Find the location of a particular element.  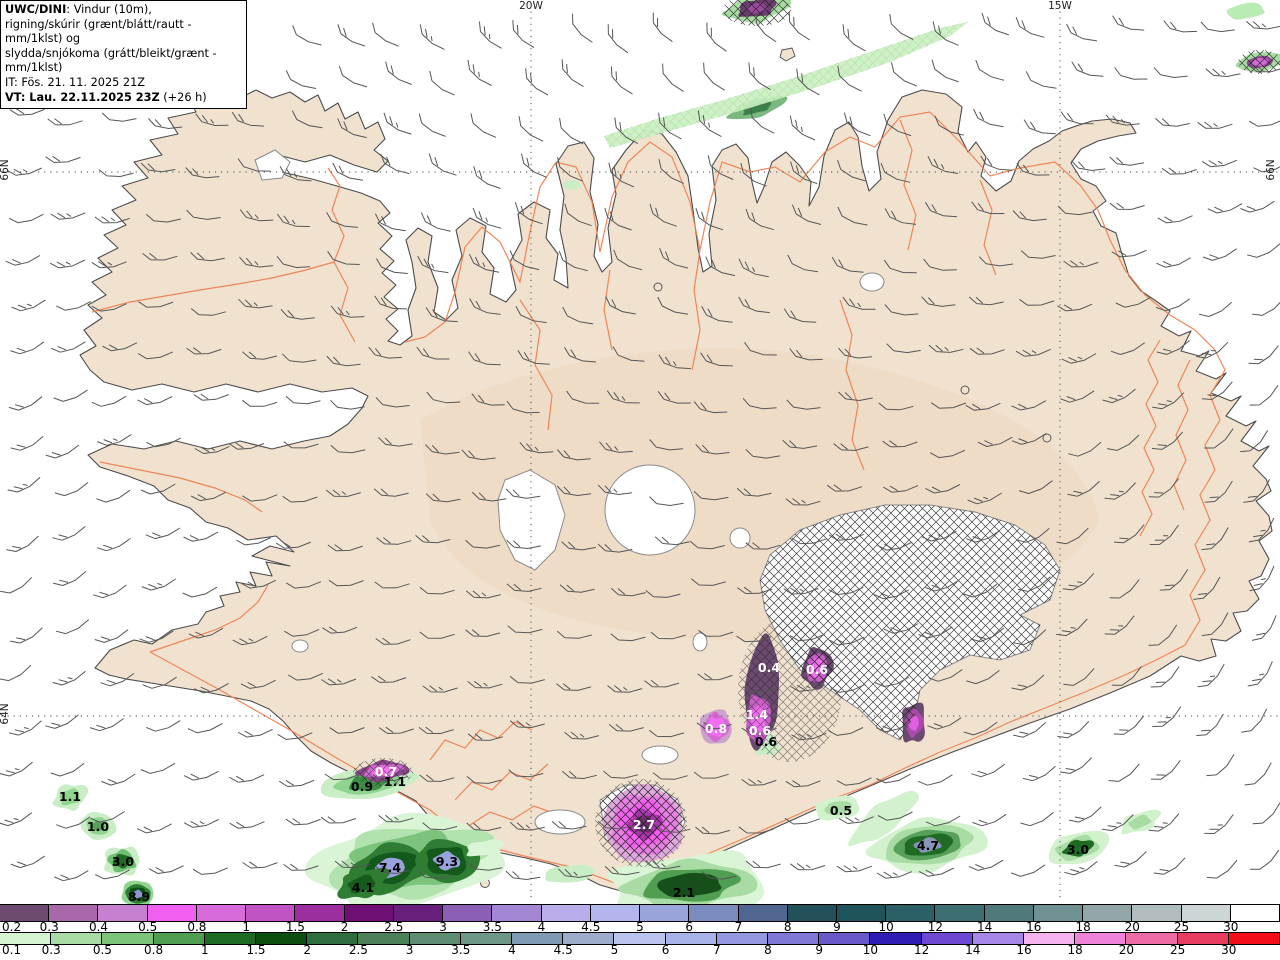

rain-value-label: 4.1 is located at coordinates (363, 887).